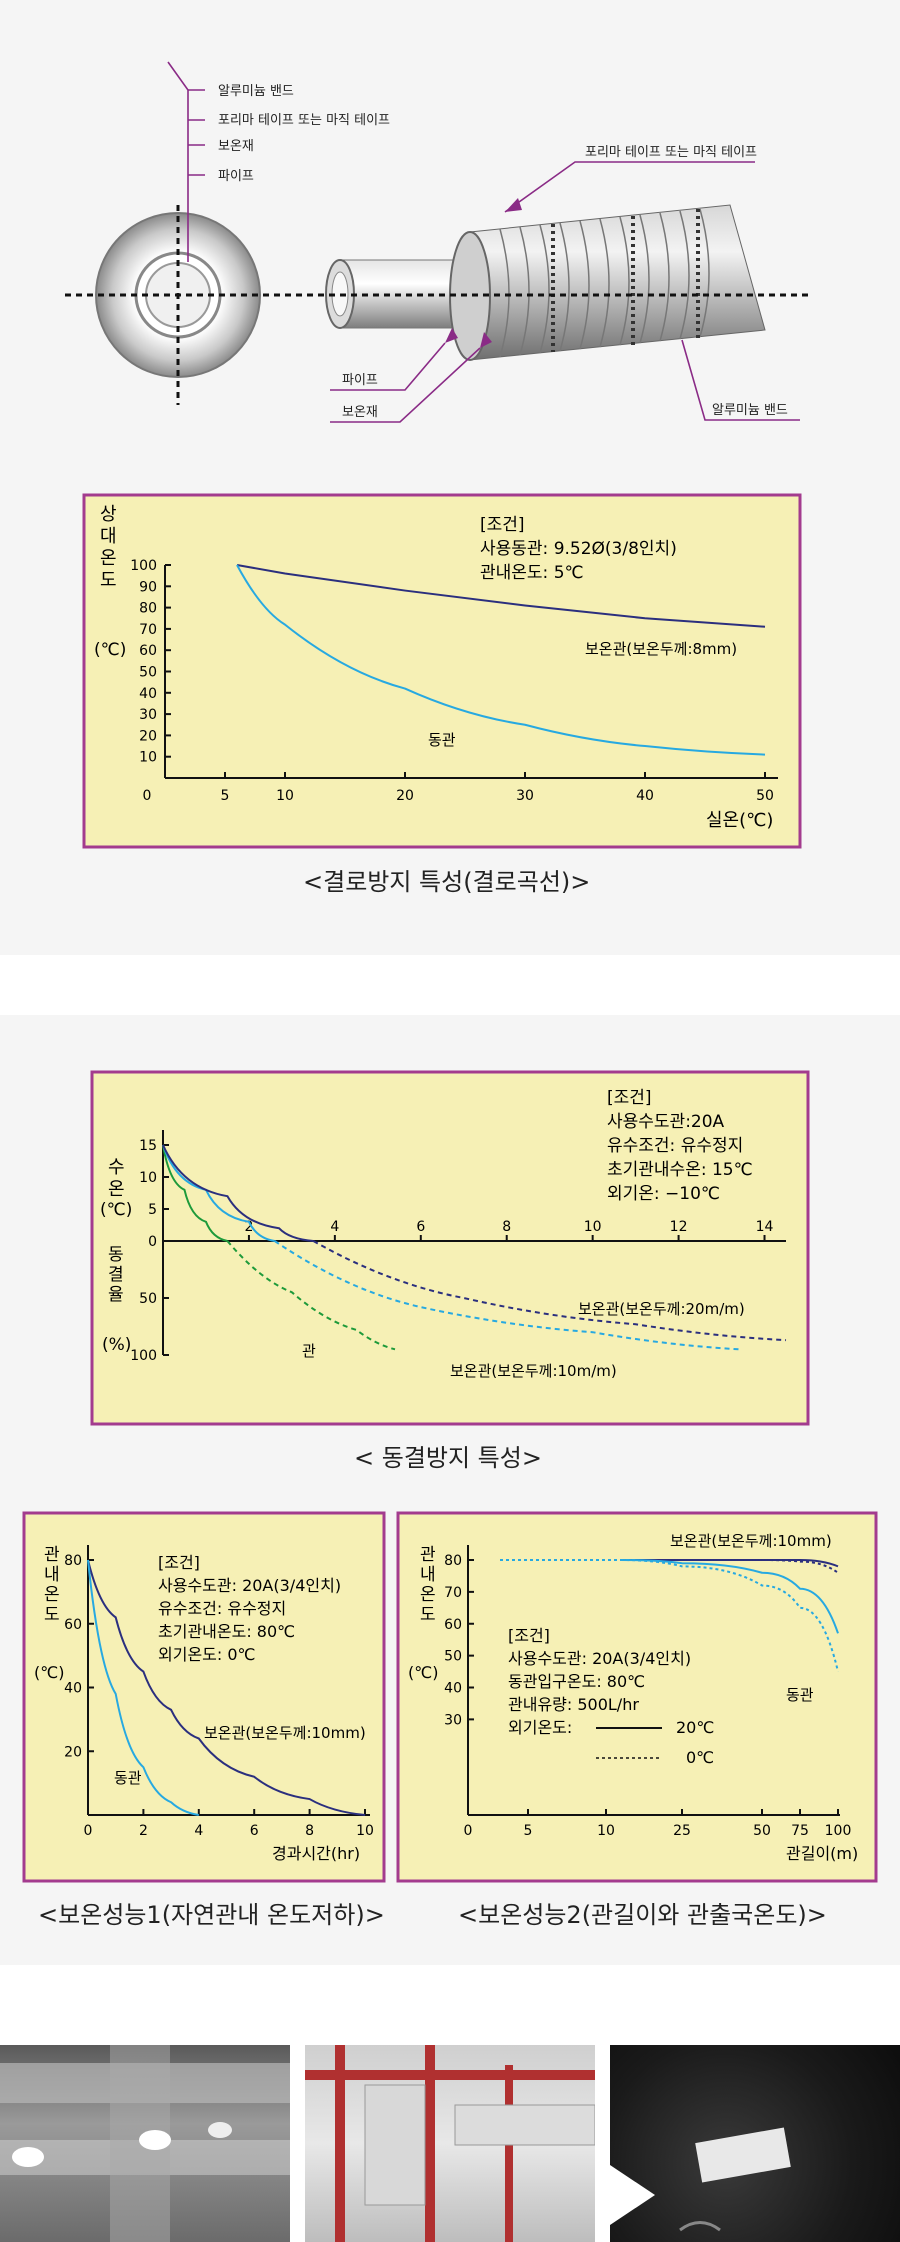 Image resolution: width=900 pixels, height=2242 pixels. I want to click on chart4-xlabel: 관길이(m), so click(822, 1853).